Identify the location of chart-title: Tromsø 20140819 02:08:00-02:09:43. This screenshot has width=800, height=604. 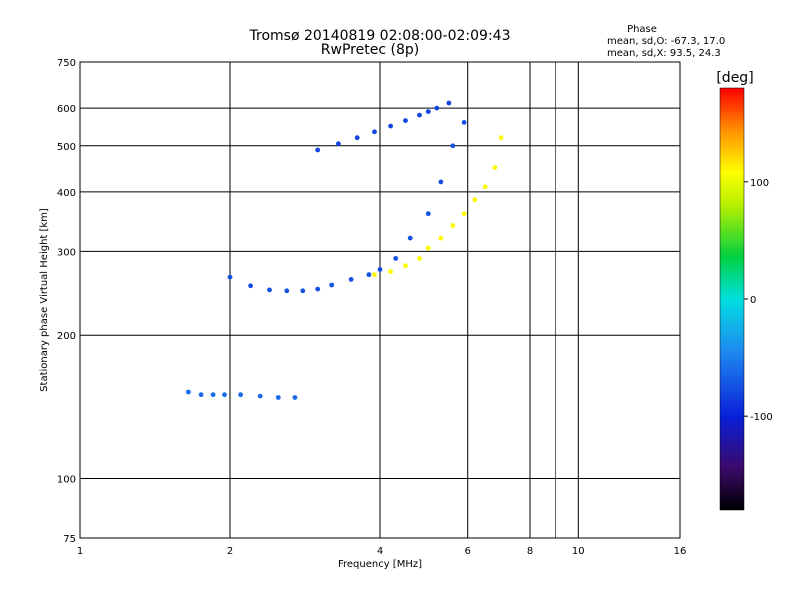
(380, 36).